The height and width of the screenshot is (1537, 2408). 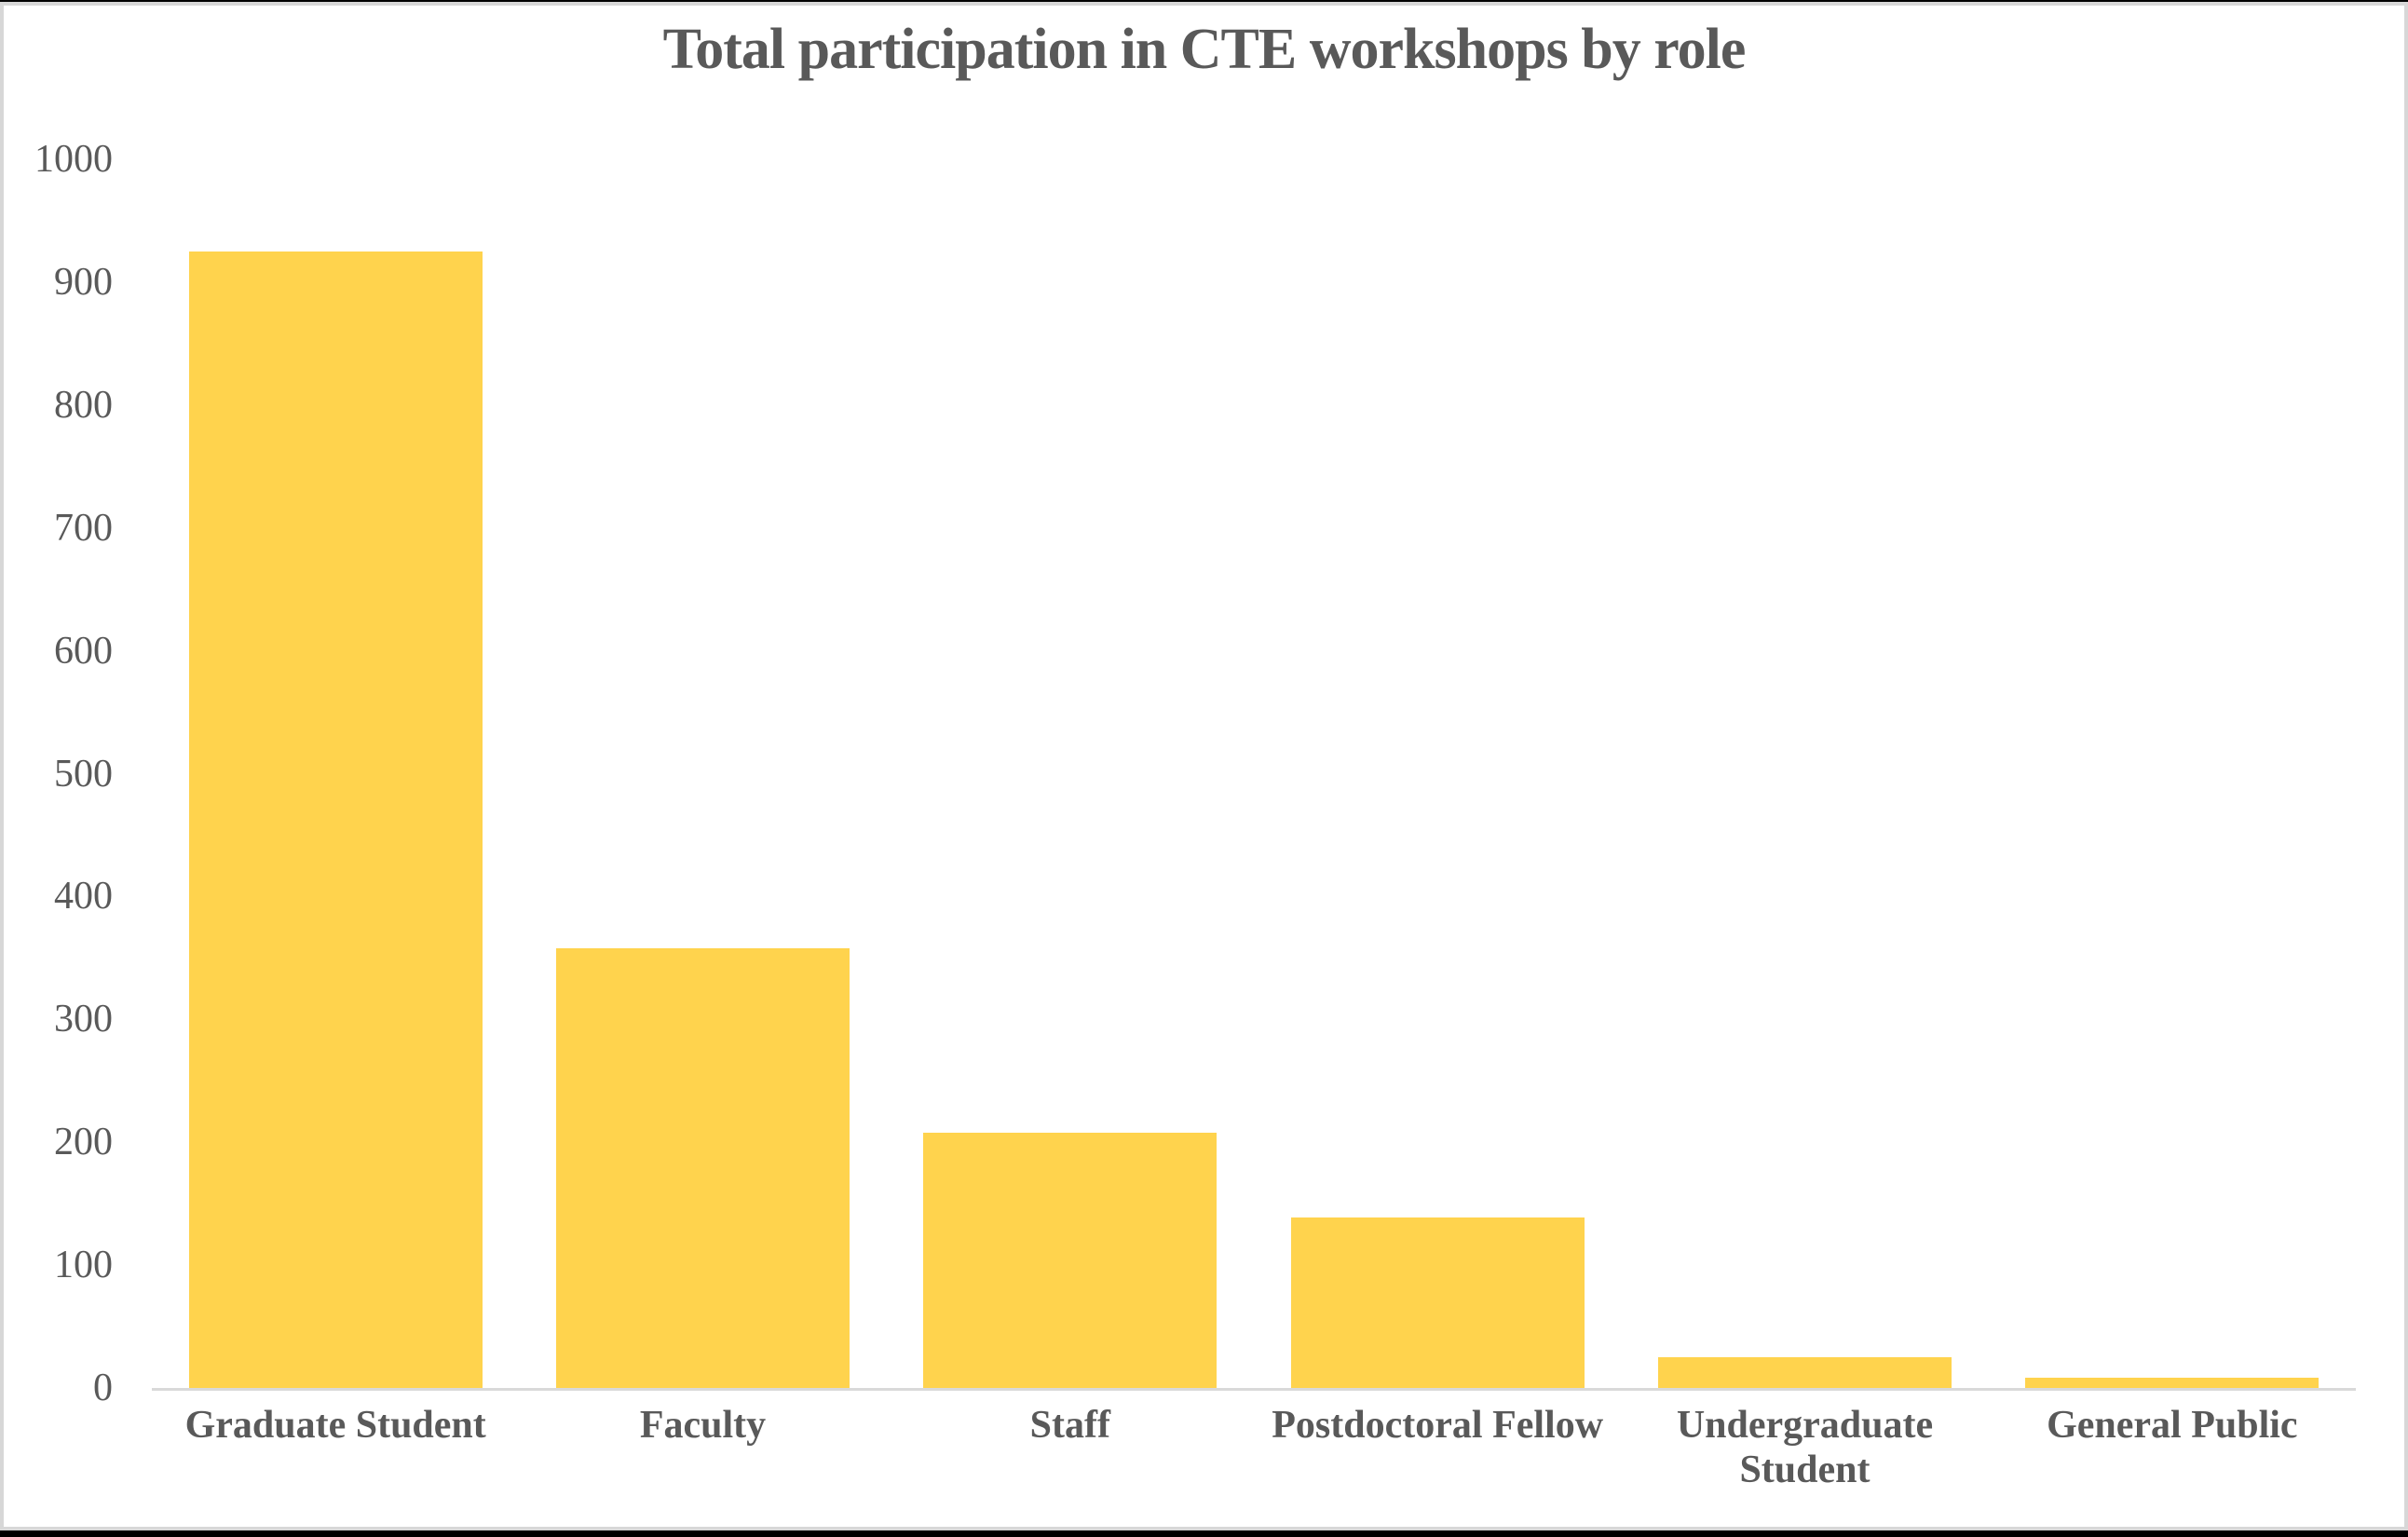 What do you see at coordinates (1070, 1260) in the screenshot?
I see `bar-staff` at bounding box center [1070, 1260].